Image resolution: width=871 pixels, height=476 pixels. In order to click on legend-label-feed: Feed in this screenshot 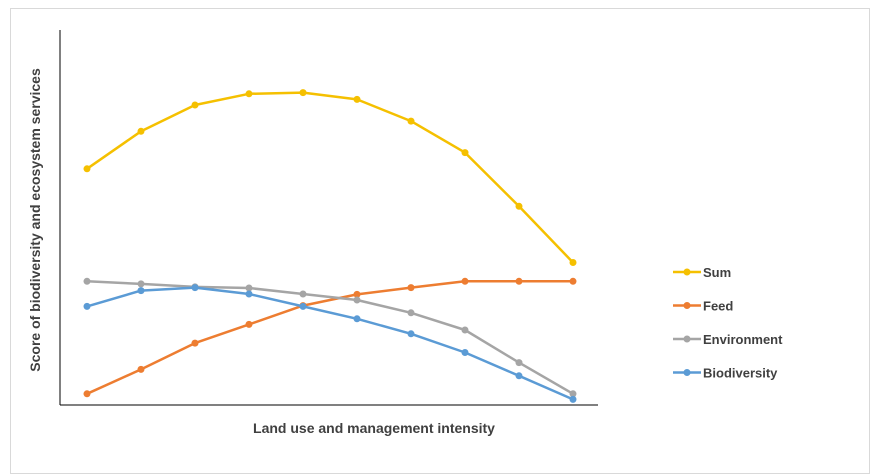, I will do `click(718, 306)`.